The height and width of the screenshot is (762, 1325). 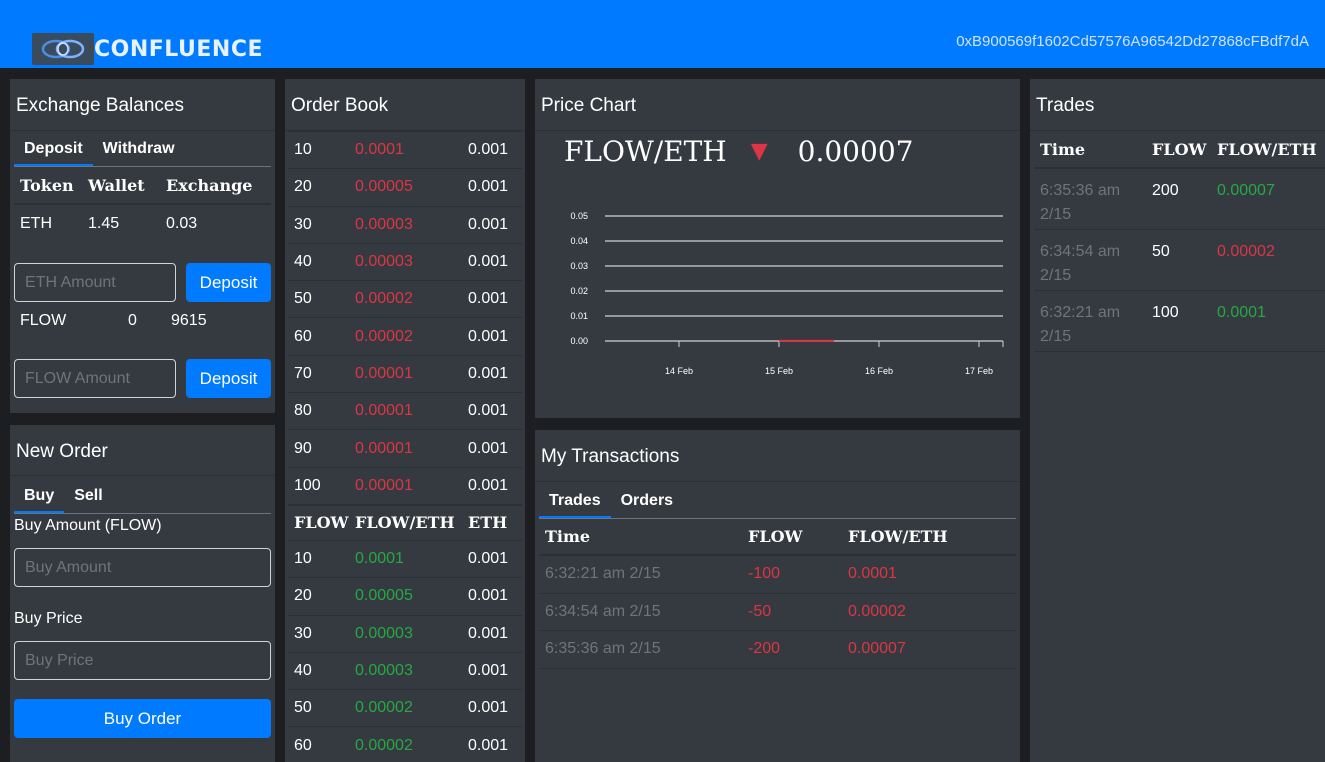 What do you see at coordinates (142, 660) in the screenshot?
I see `buy-price-input: Buy Price` at bounding box center [142, 660].